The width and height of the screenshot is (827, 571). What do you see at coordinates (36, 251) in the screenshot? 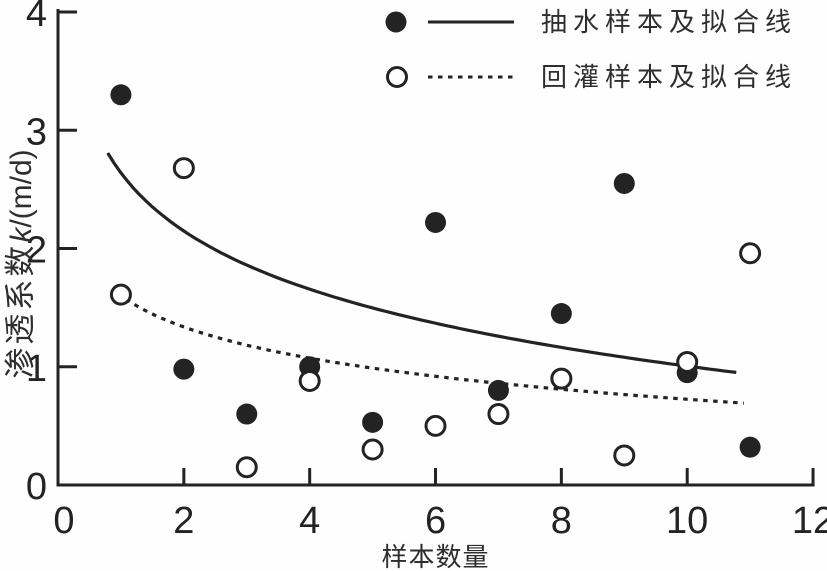
I see `y-tick-label: 2` at bounding box center [36, 251].